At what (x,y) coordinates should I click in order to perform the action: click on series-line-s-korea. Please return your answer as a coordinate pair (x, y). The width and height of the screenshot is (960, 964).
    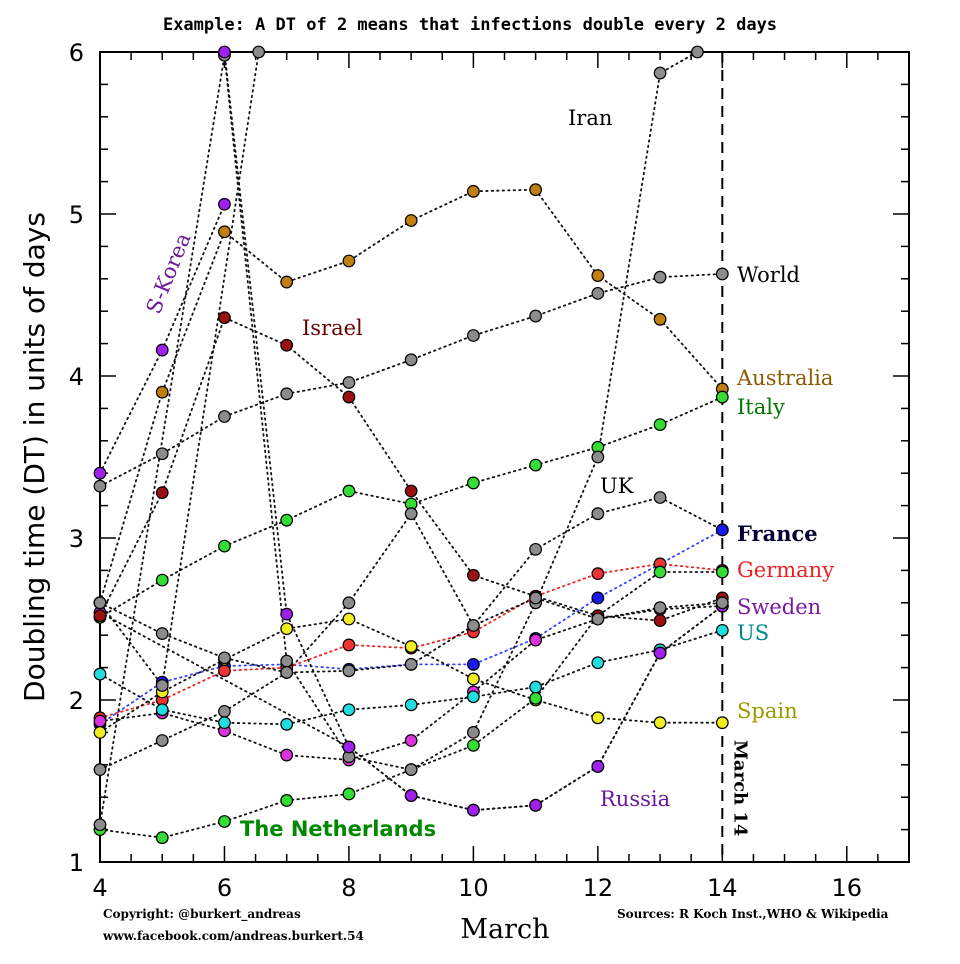
    Looking at the image, I should click on (162, 339).